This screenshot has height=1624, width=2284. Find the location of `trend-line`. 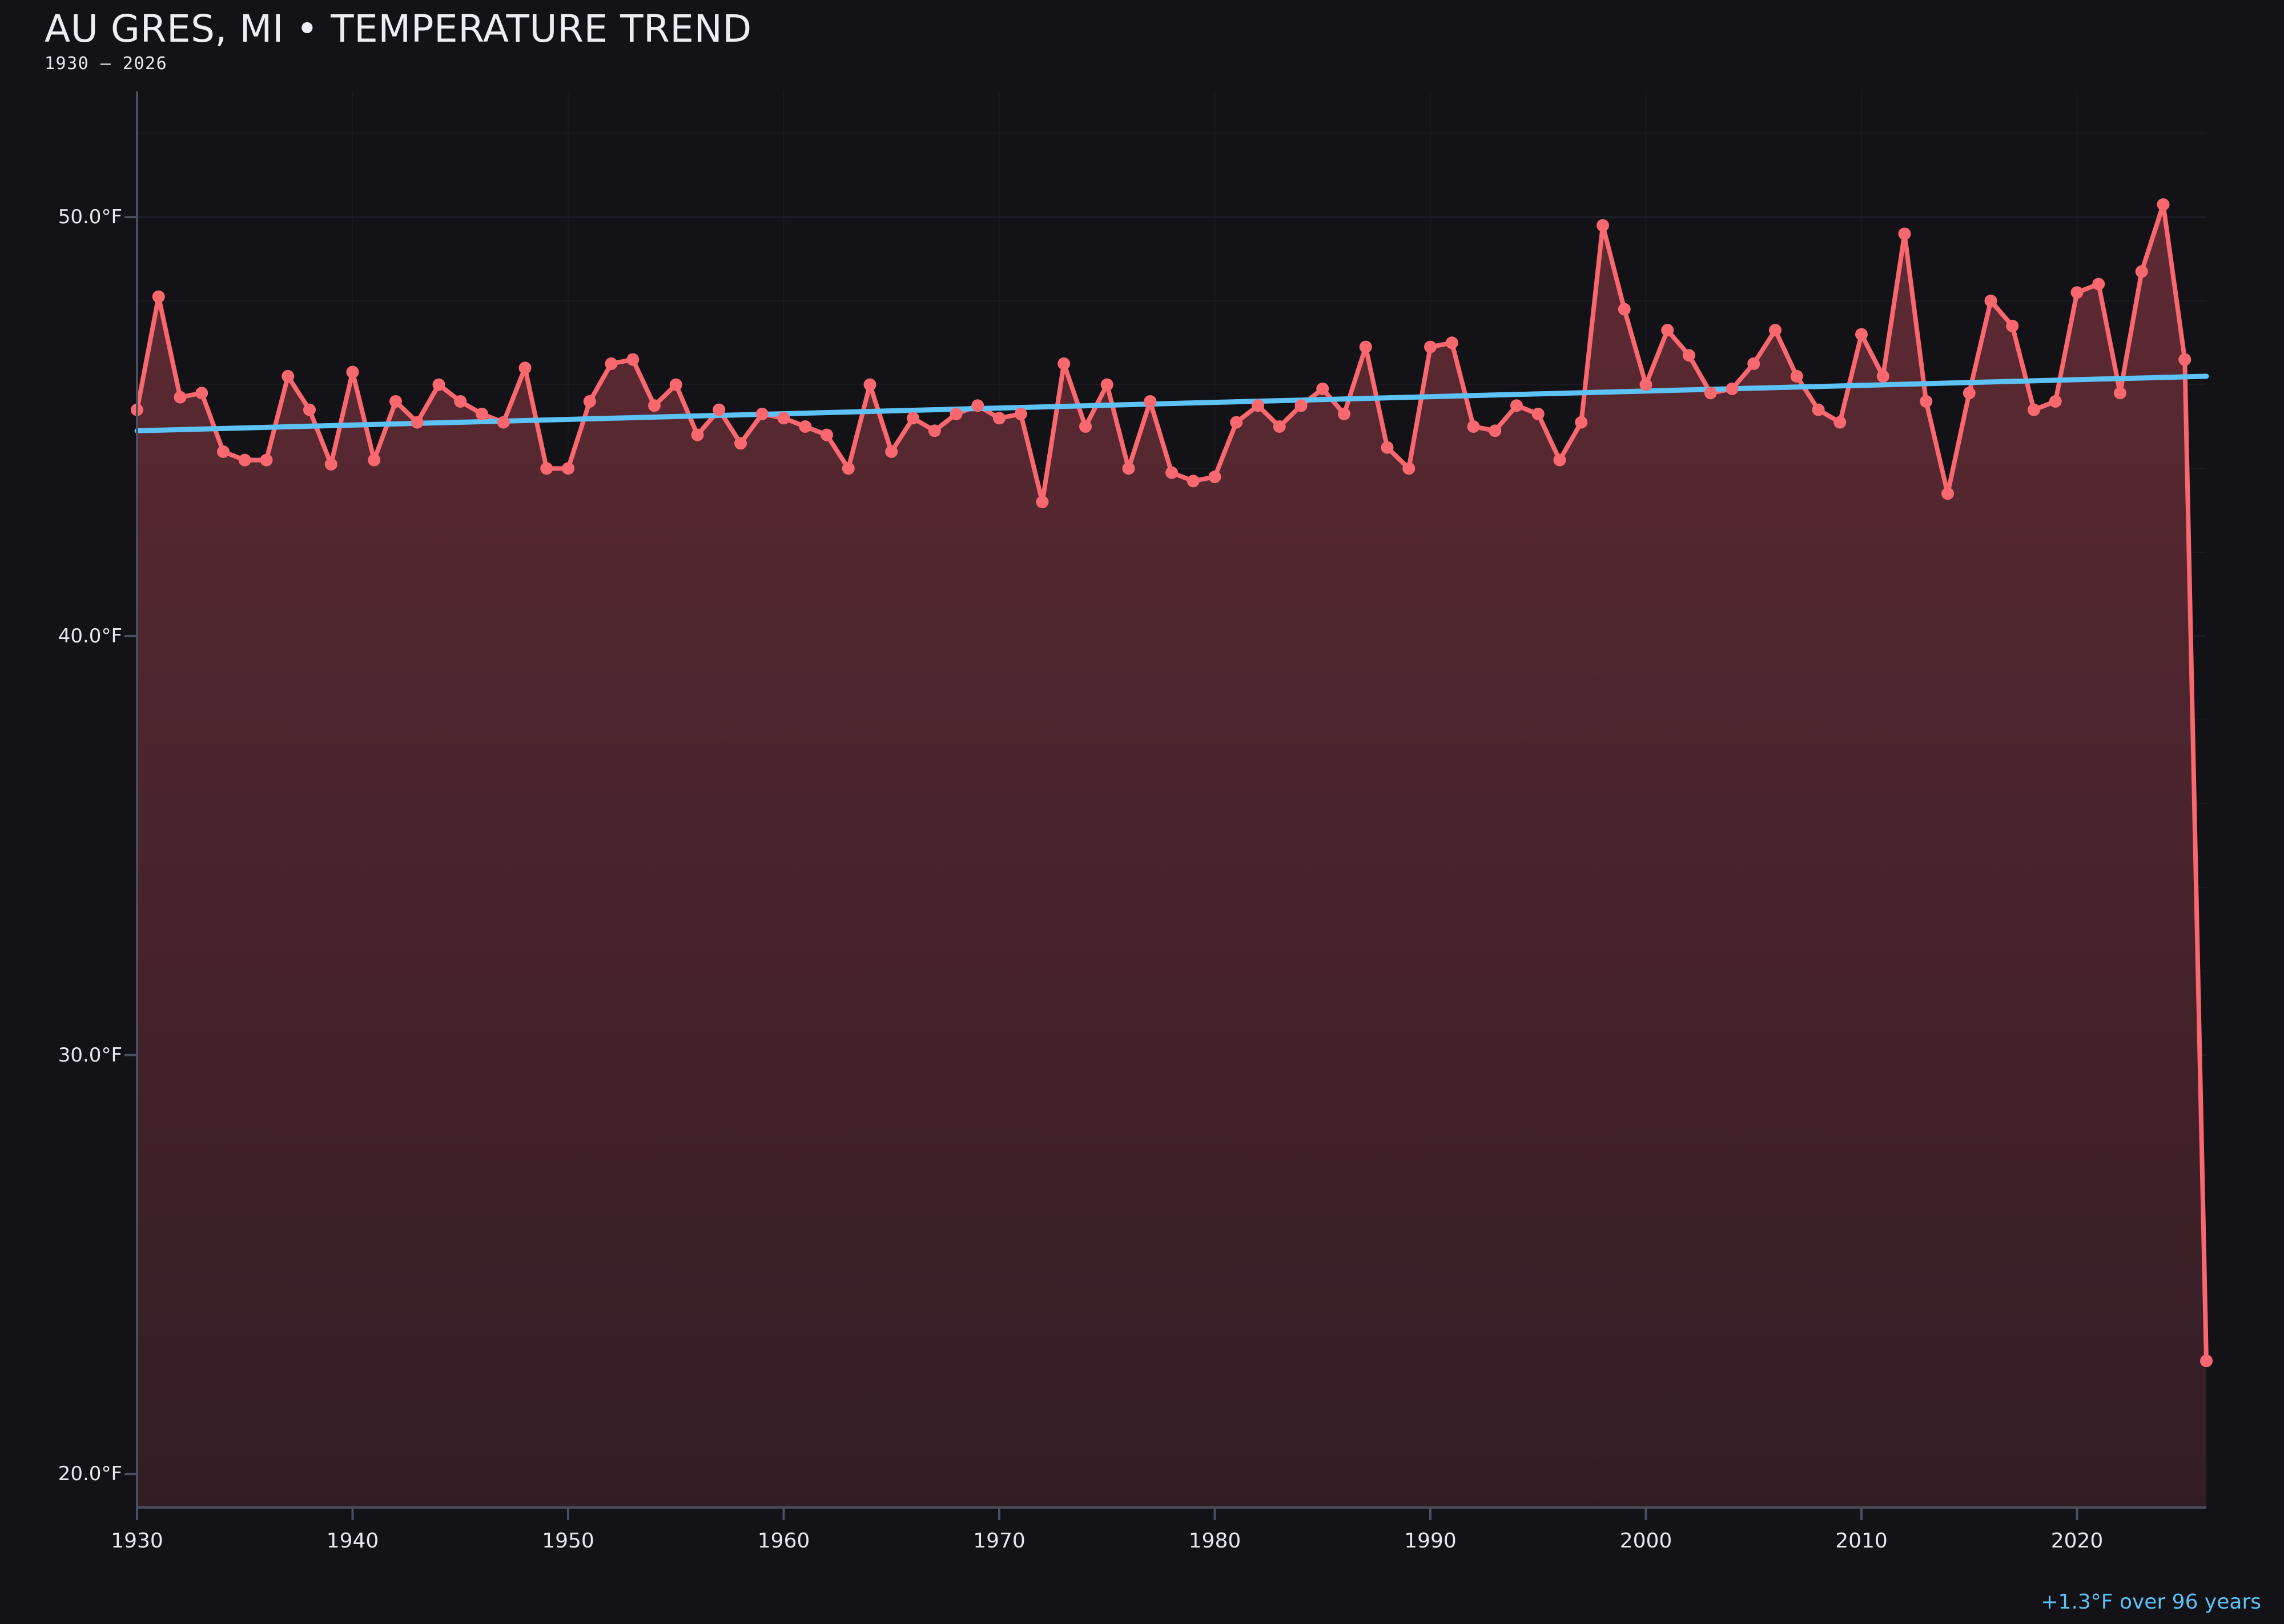

trend-line is located at coordinates (1171, 403).